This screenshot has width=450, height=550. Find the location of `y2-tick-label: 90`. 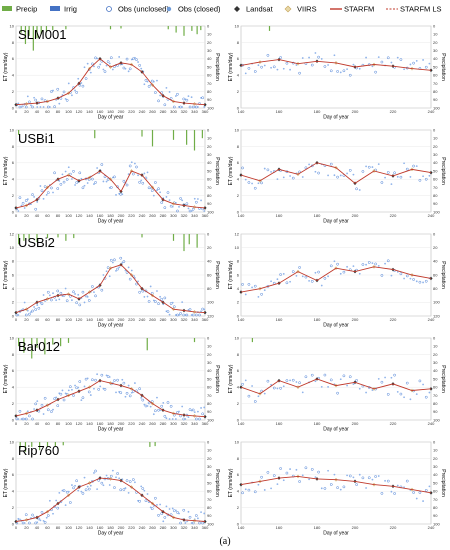

y2-tick-label: 90 is located at coordinates (435, 515).